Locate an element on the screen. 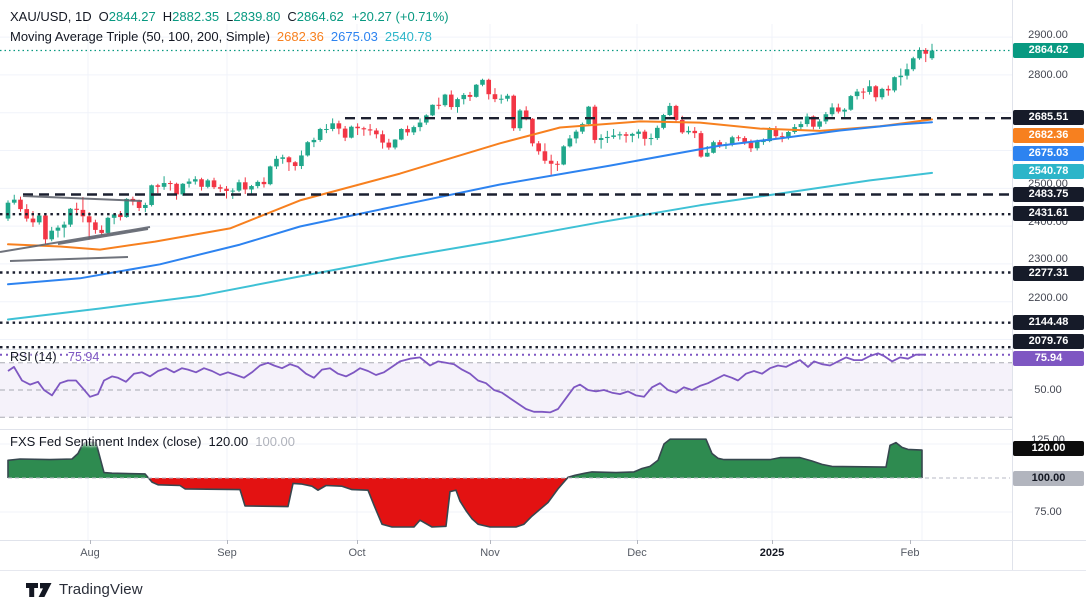 This screenshot has width=1086, height=610. rsi-indicator-title: RSI (14) is located at coordinates (33, 357).